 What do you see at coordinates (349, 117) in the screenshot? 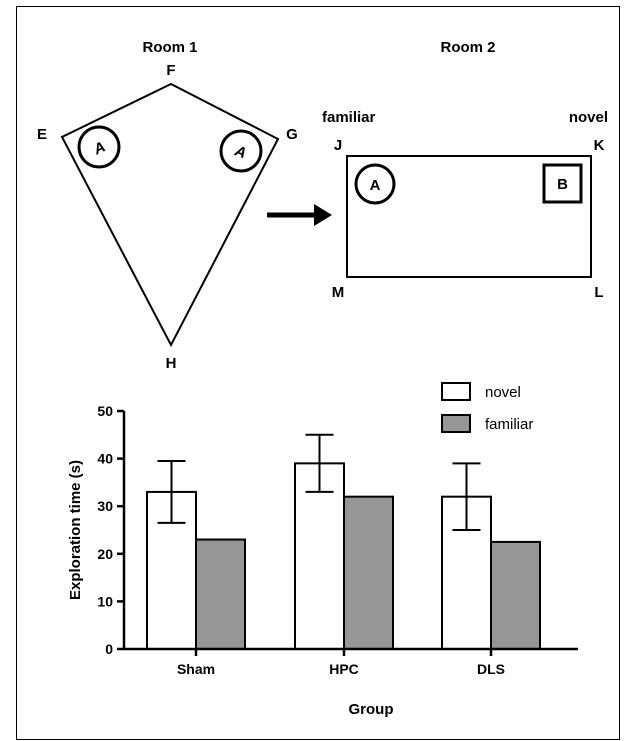
I see `room2-familiar-label: familiar` at bounding box center [349, 117].